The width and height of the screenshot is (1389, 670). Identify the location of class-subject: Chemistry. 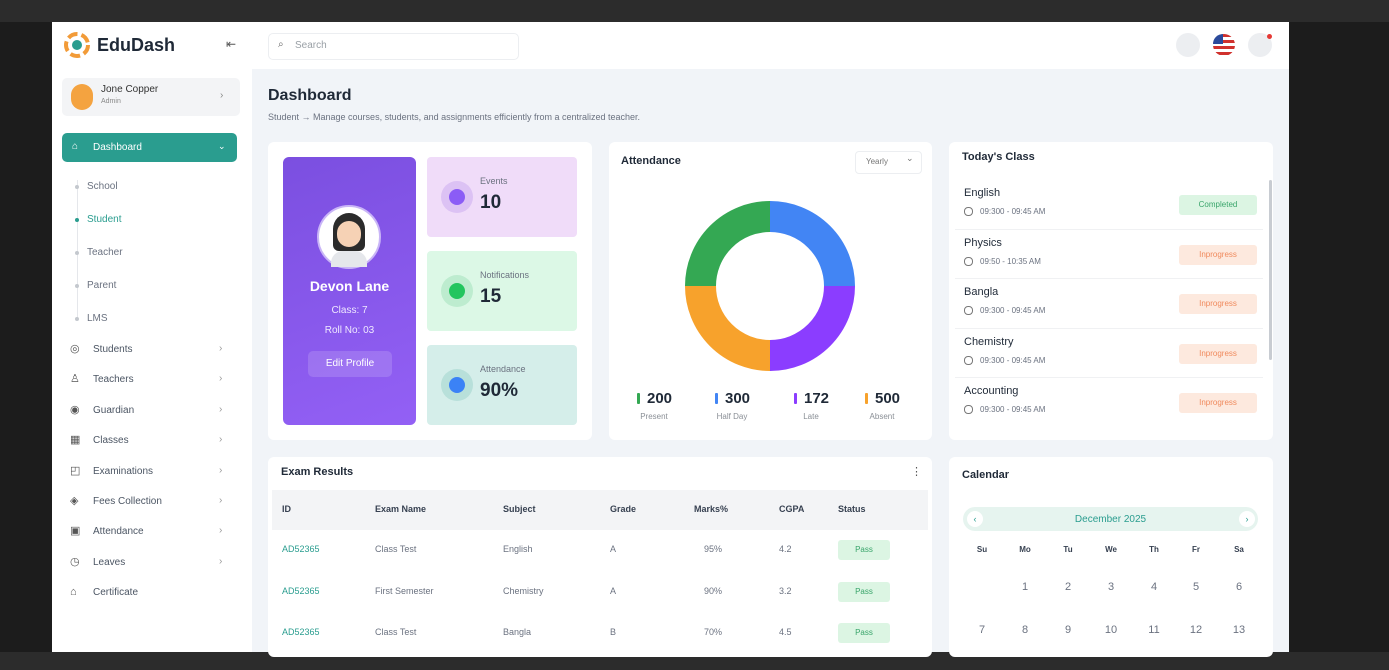
(989, 341).